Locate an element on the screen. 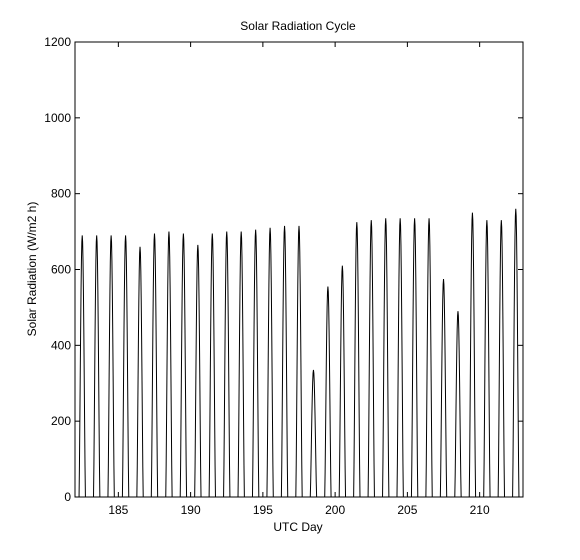  x-tick-label-185: 185 is located at coordinates (118, 510).